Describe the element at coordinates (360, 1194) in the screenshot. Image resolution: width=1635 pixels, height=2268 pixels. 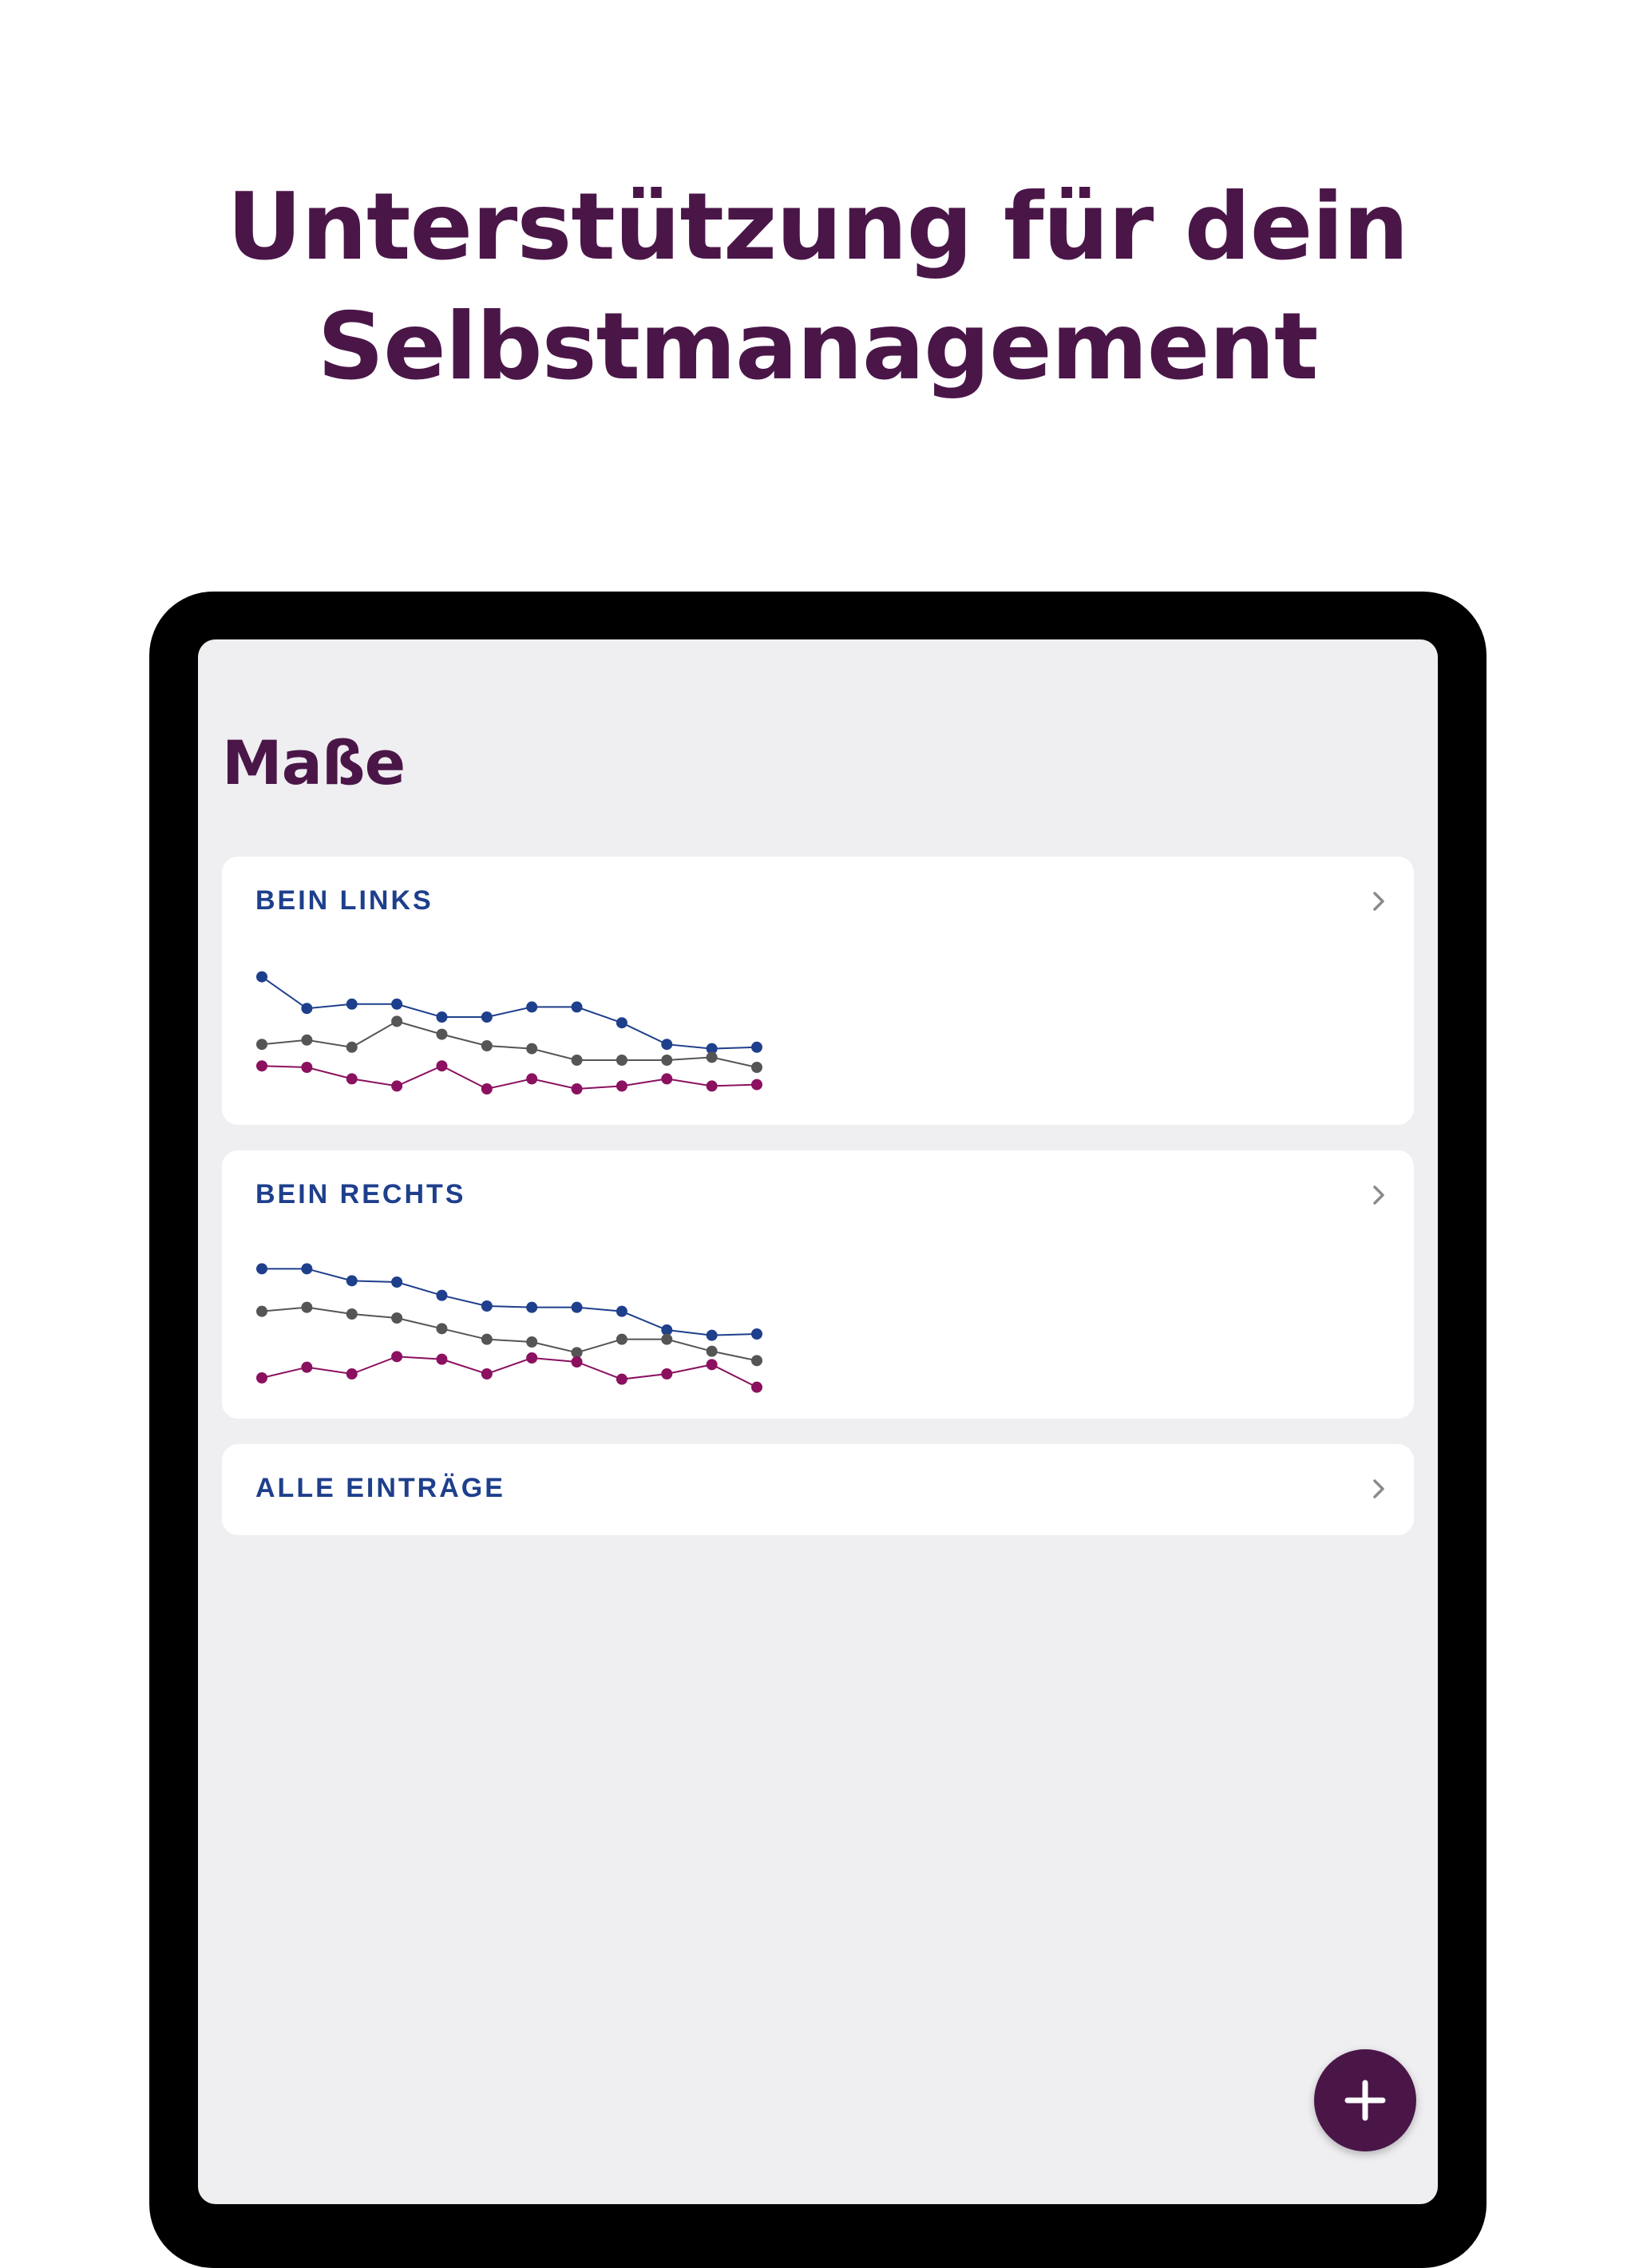
I see `card-label: BEIN RECHTS` at that location.